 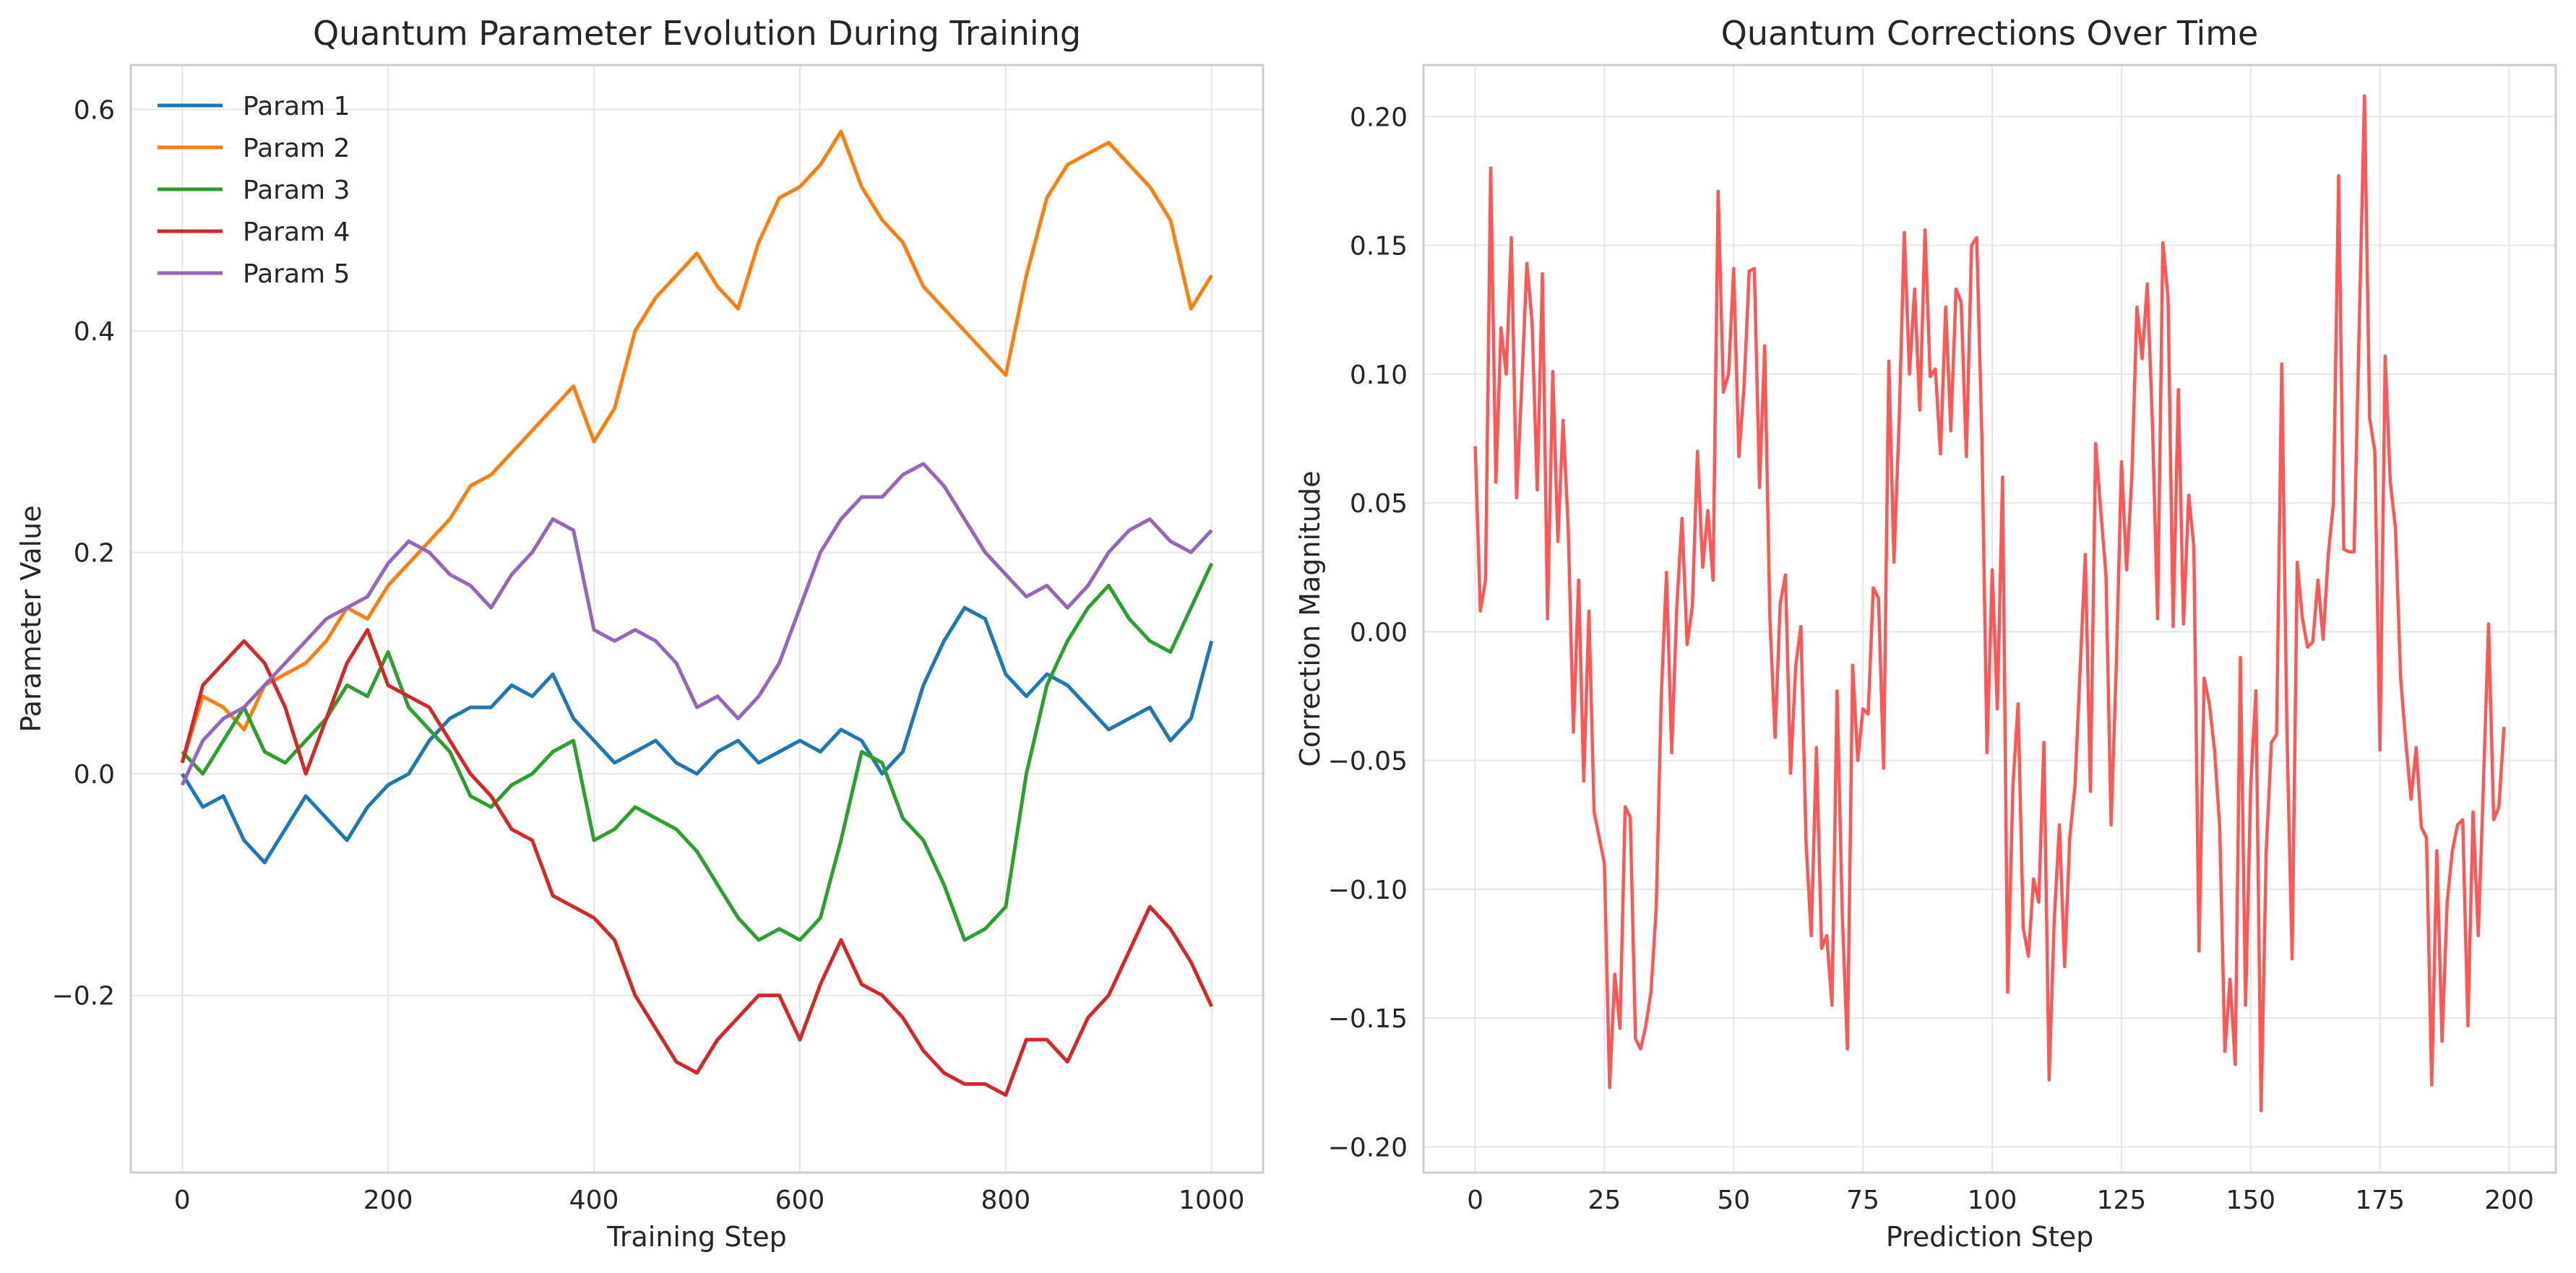 I want to click on y-tick-label: 0.20, so click(x=1379, y=118).